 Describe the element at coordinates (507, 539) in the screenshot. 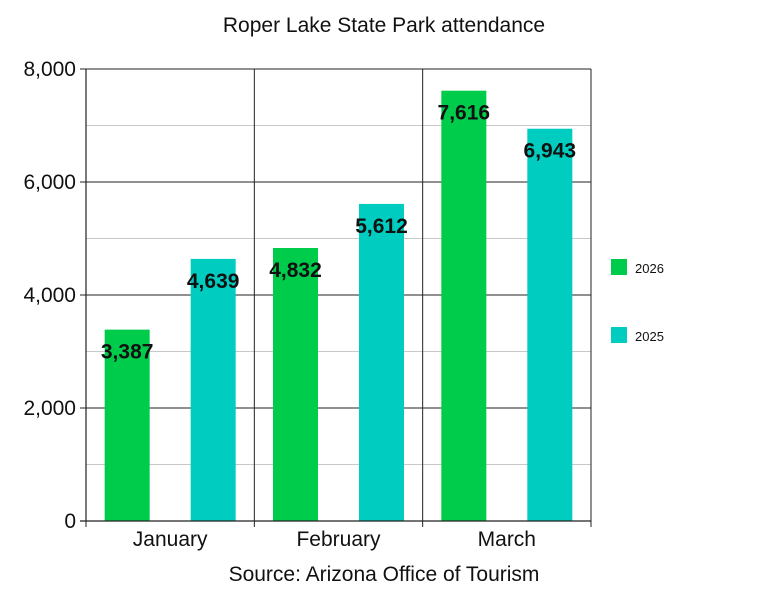

I see `x-tick-label: March` at that location.